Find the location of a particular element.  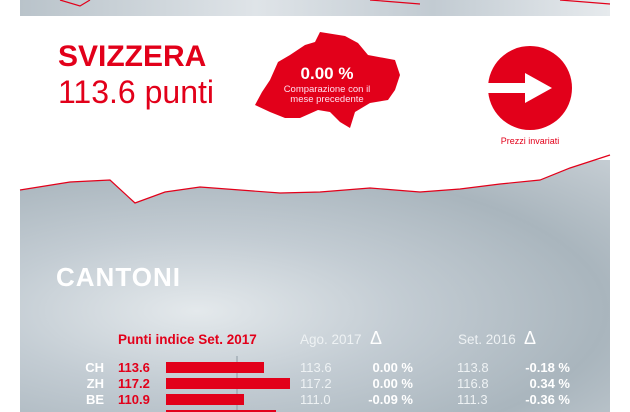

canton-code: ZH is located at coordinates (95, 383).